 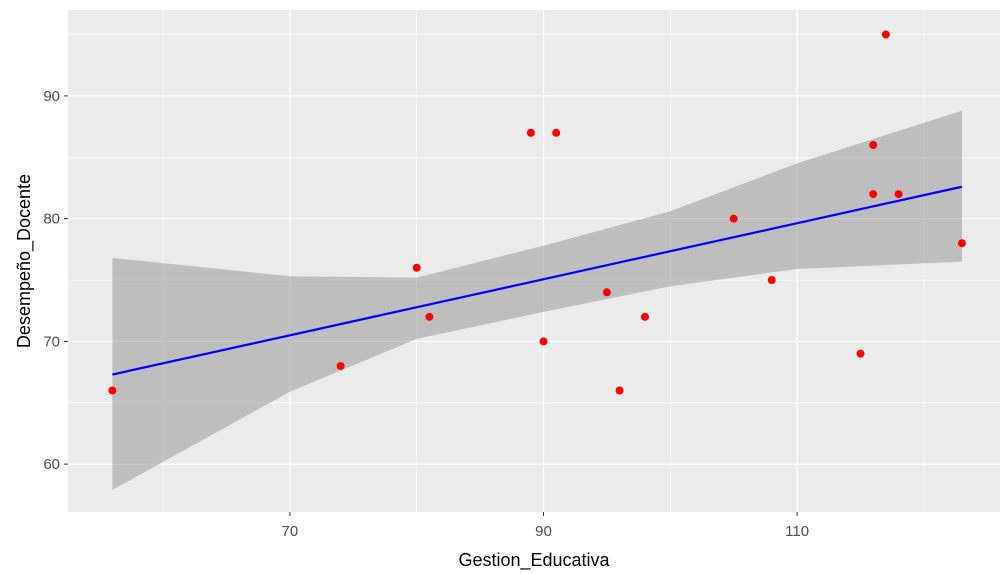 What do you see at coordinates (51, 96) in the screenshot?
I see `y-tick-label: 90` at bounding box center [51, 96].